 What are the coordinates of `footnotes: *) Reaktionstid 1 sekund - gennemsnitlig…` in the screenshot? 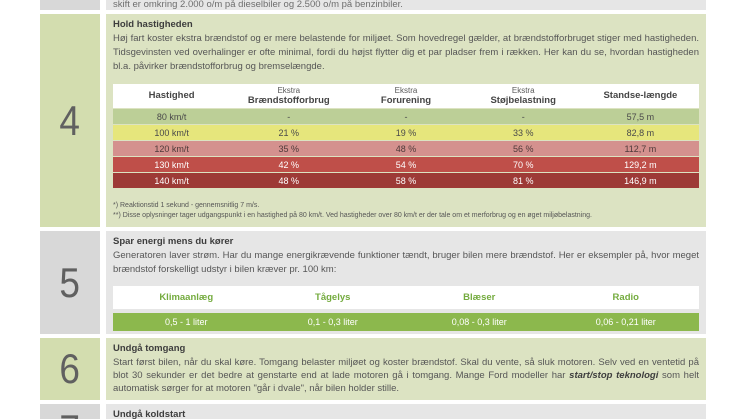 It's located at (406, 211).